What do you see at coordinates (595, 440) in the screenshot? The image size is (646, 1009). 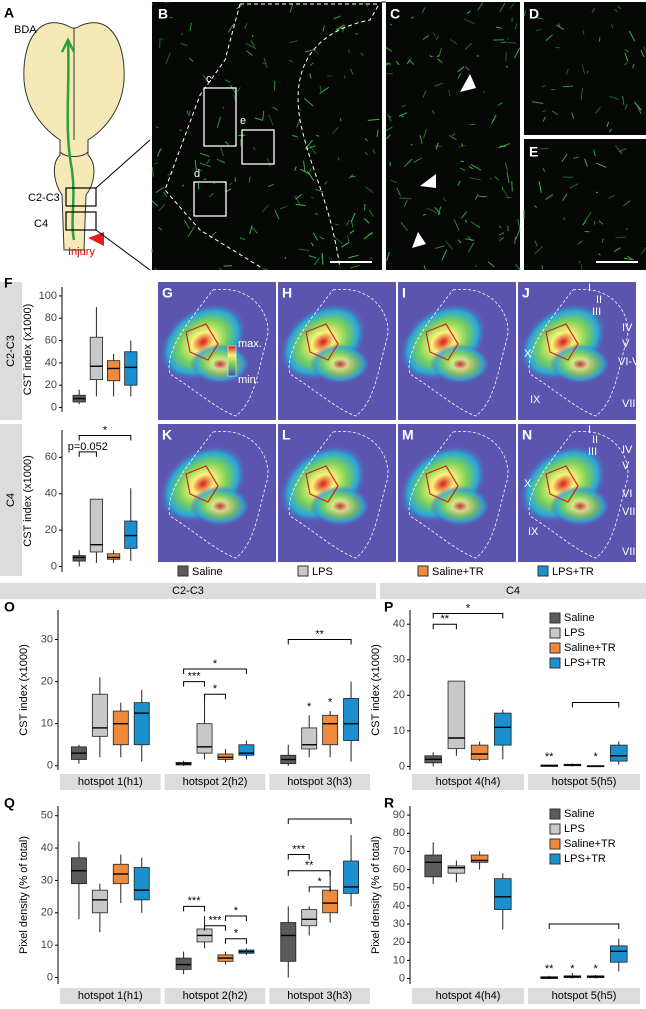 I see `lamina-label: II` at bounding box center [595, 440].